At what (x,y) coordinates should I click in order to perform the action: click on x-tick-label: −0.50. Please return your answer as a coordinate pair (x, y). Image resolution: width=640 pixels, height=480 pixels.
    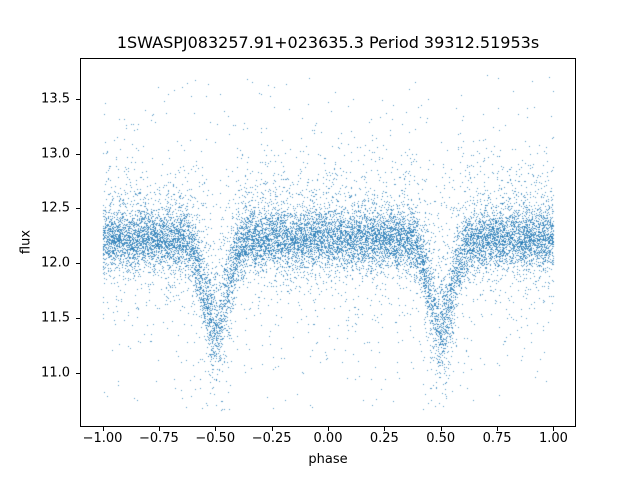
    Looking at the image, I should click on (215, 438).